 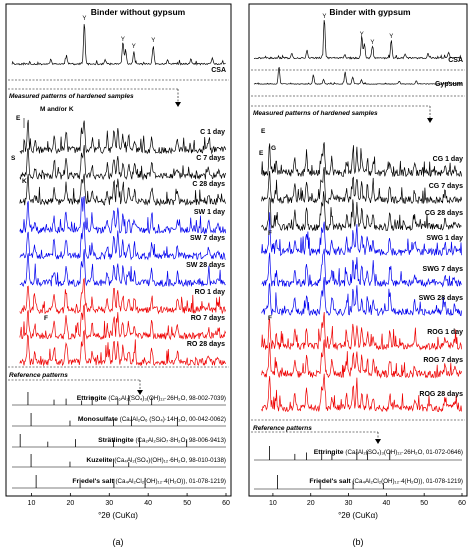 I want to click on raw-label-csa: CSA, so click(x=218, y=70).